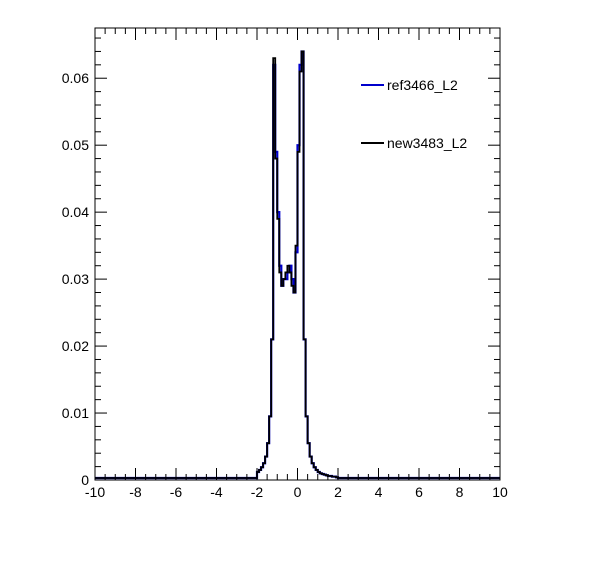  Describe the element at coordinates (379, 492) in the screenshot. I see `x-tick-label: 4` at that location.